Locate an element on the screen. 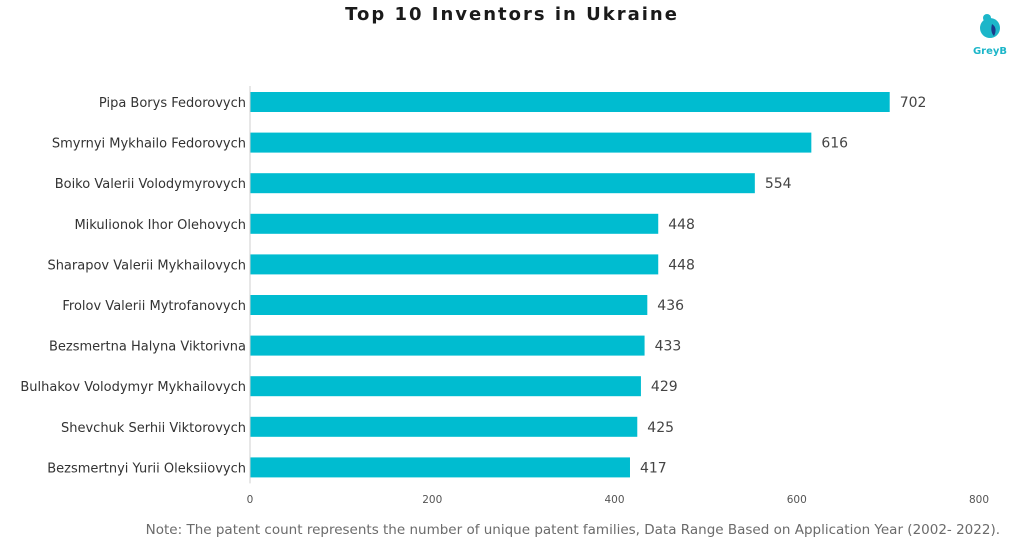 This screenshot has height=546, width=1024. greyb-logo-icon is located at coordinates (990, 26).